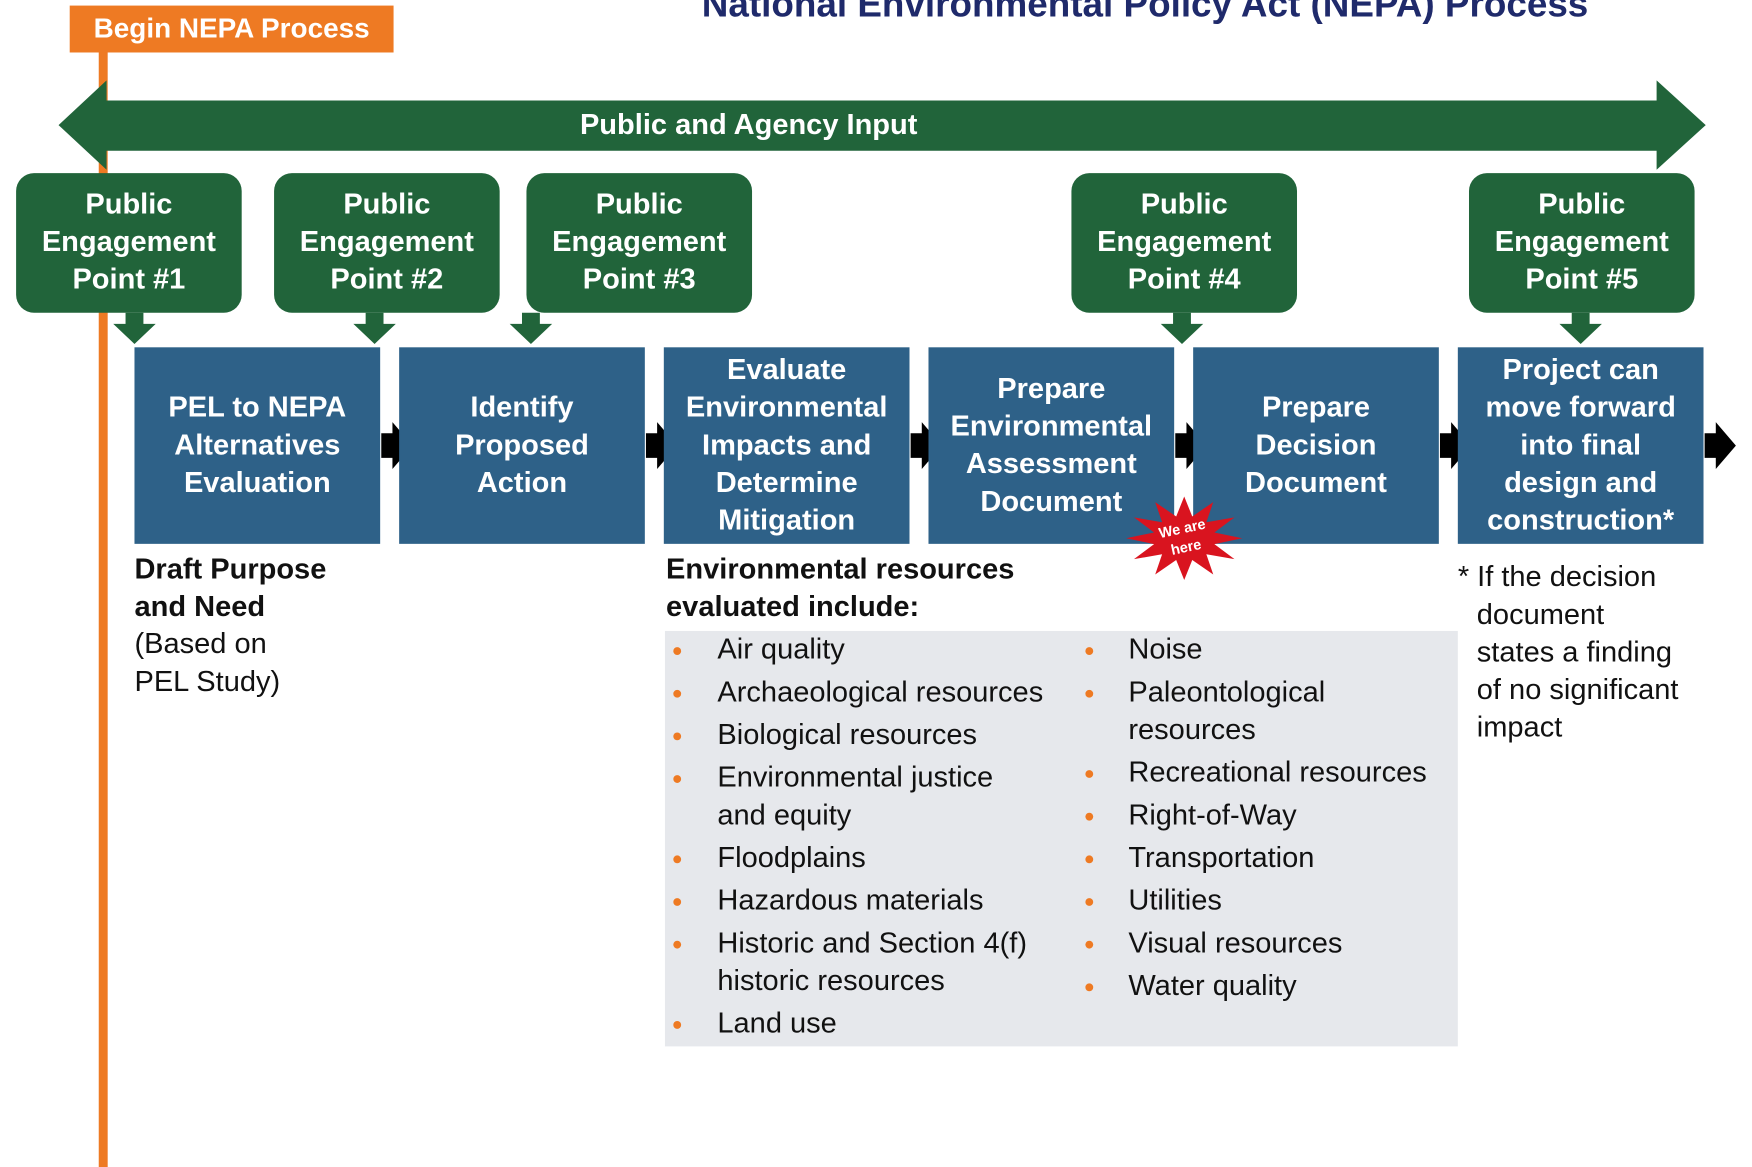  I want to click on step-label: Project can, so click(1580, 370).